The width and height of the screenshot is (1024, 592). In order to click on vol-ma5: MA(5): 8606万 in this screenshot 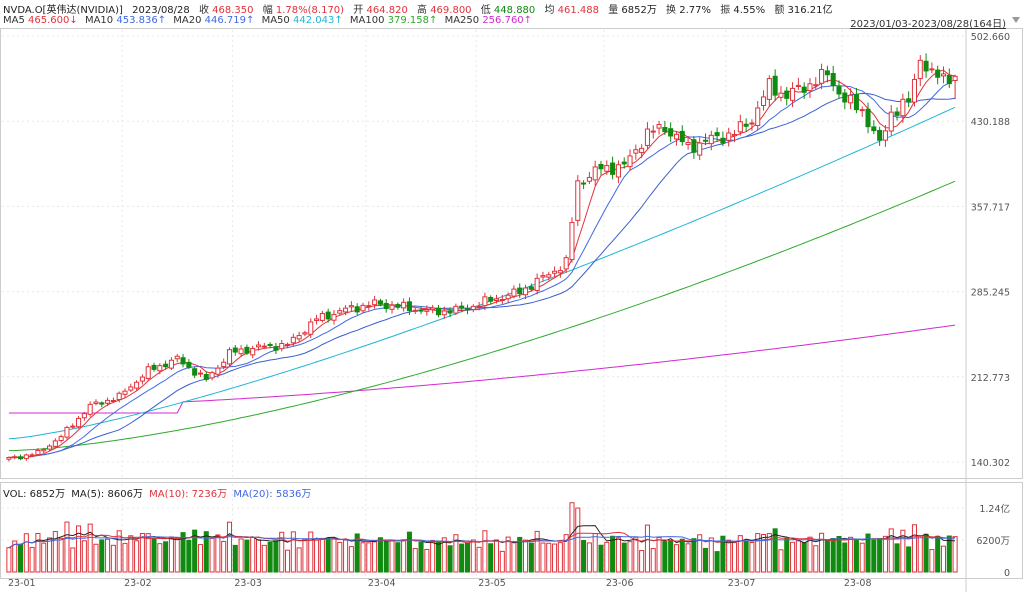, I will do `click(107, 494)`.